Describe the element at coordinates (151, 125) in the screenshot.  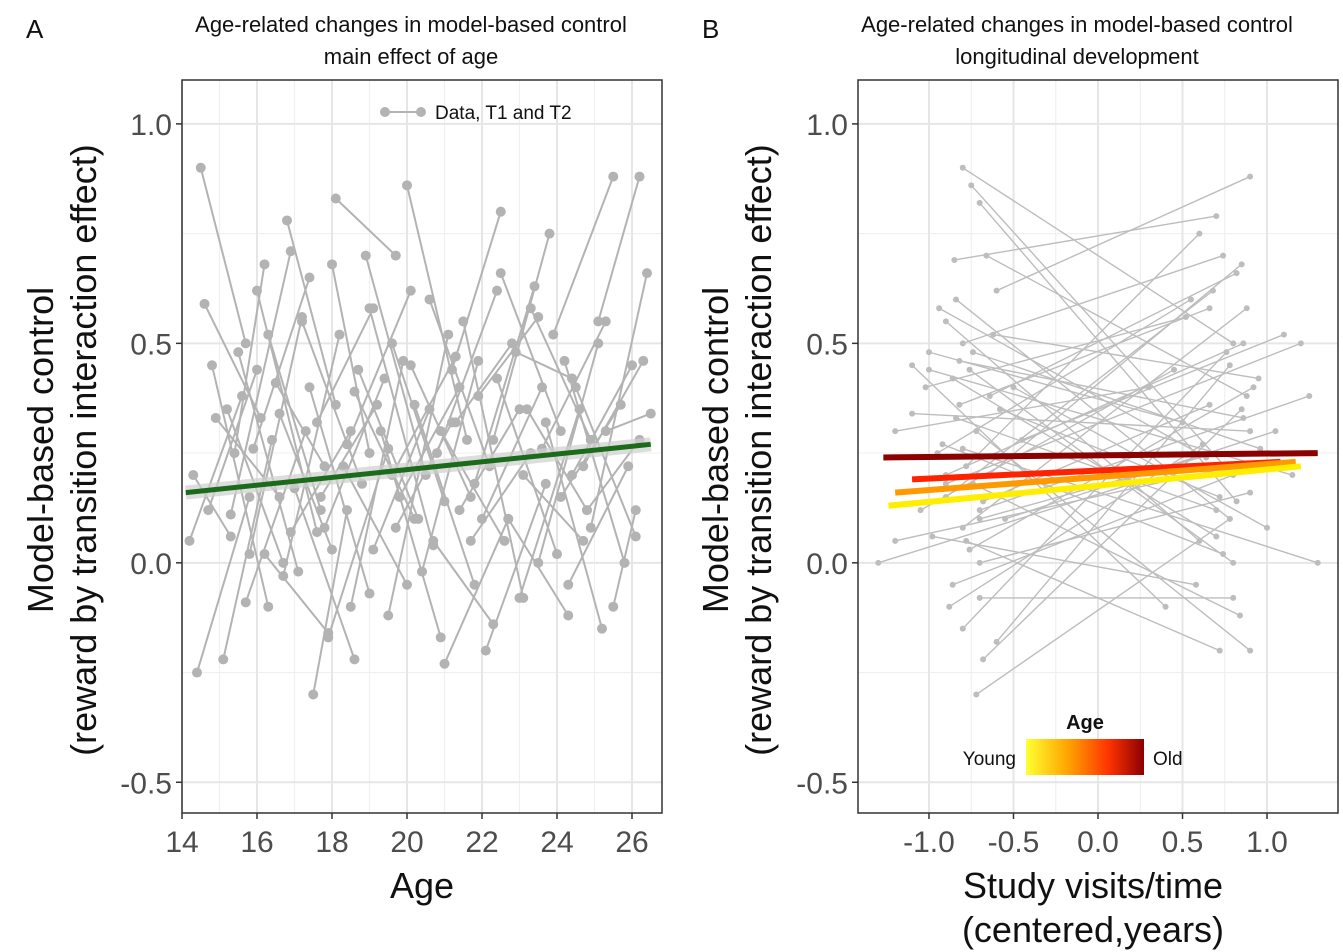
I see `panel-a-y-tick-label: 1.0` at that location.